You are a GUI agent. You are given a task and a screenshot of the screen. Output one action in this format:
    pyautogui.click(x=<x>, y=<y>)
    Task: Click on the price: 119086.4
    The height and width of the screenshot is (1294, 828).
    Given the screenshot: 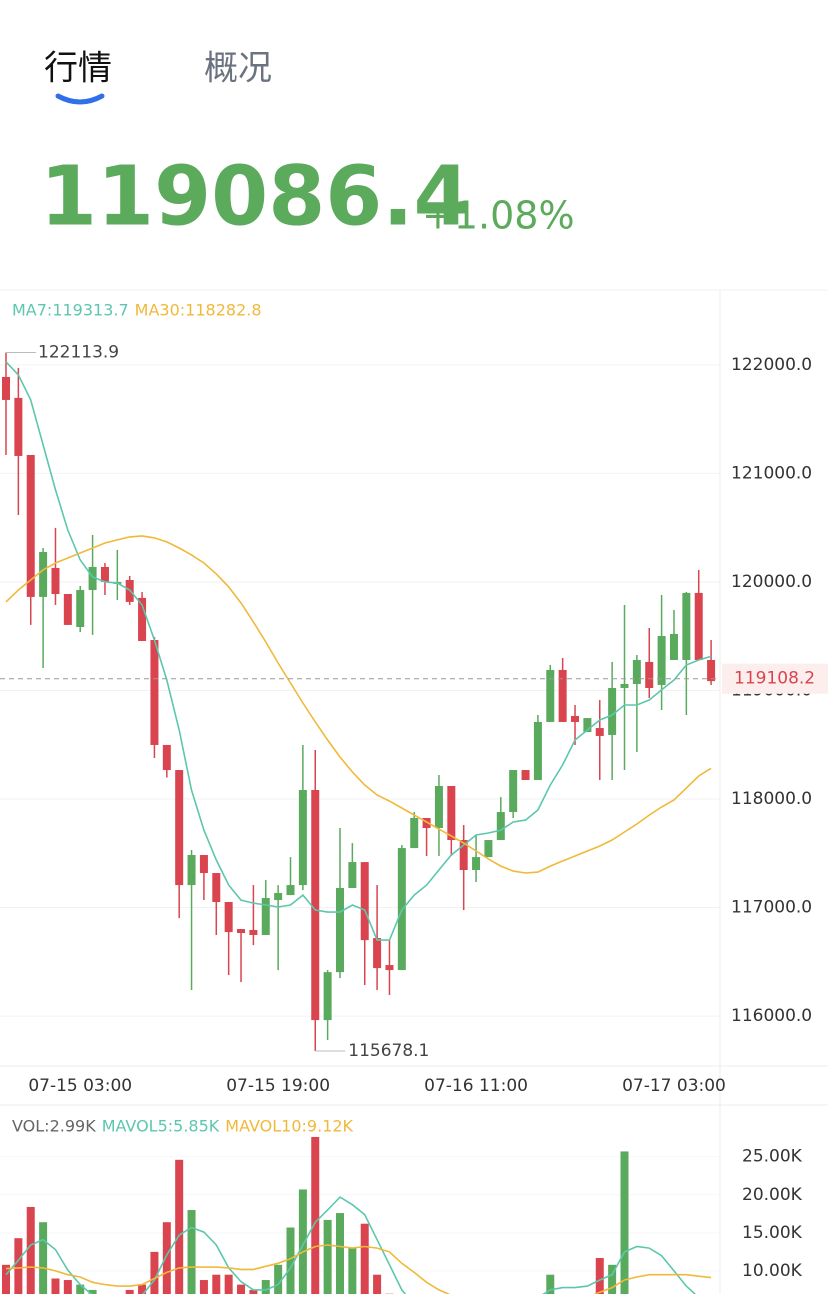 What is the action you would take?
    pyautogui.click(x=255, y=196)
    